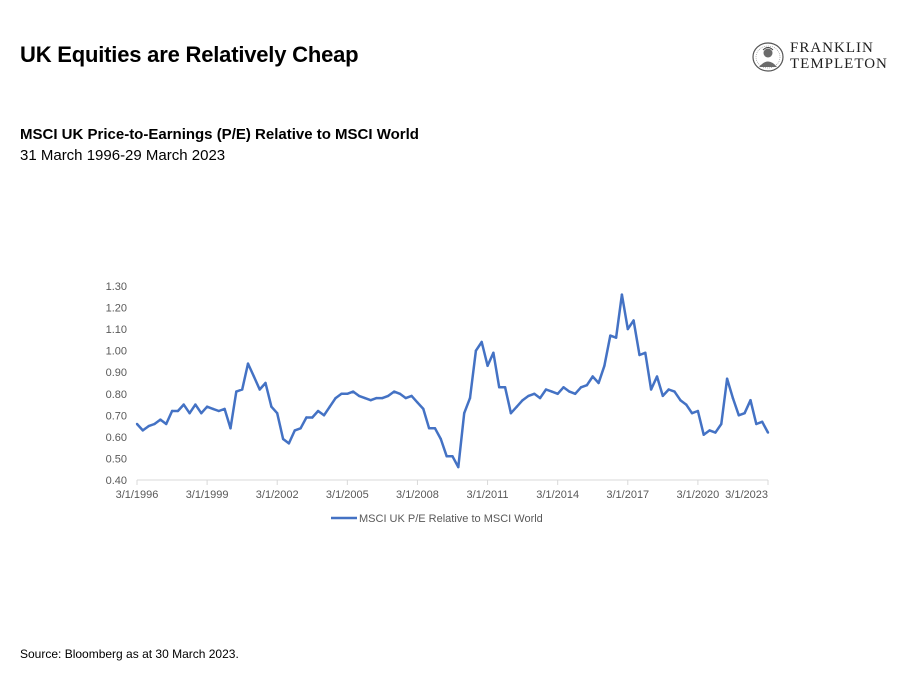 The width and height of the screenshot is (916, 688). I want to click on y-axis-labels: 1.30 1.20 1.10 1.00 0.90 0.80 0.70 0.60 0.50 0.40, so click(116, 384).